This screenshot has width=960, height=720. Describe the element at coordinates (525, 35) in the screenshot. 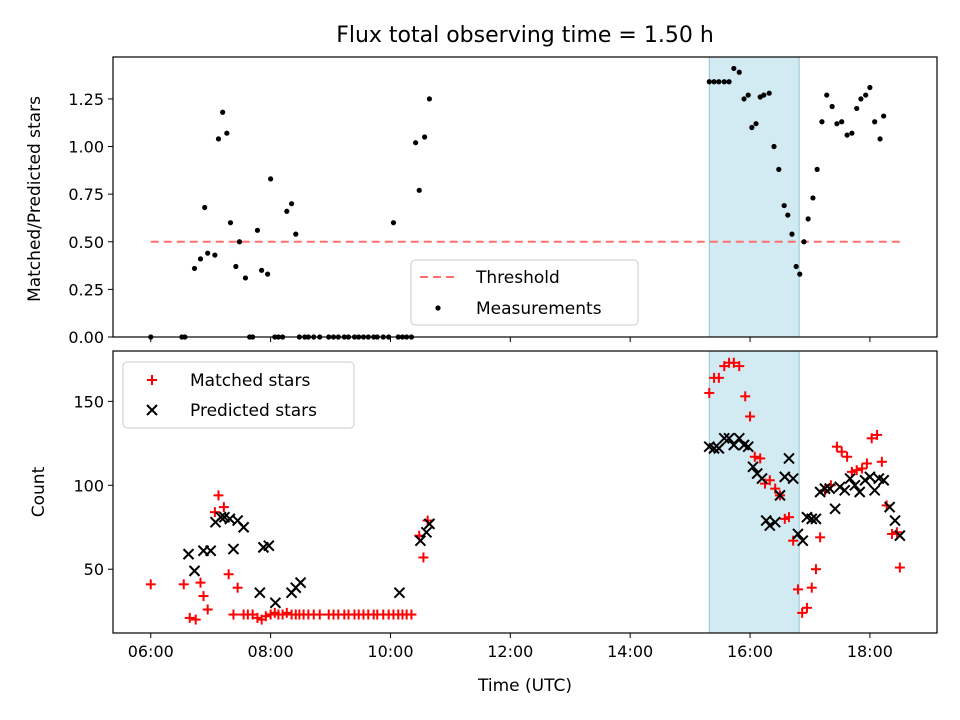

I see `chart-title: Flux total observing time = 1.50 h` at that location.